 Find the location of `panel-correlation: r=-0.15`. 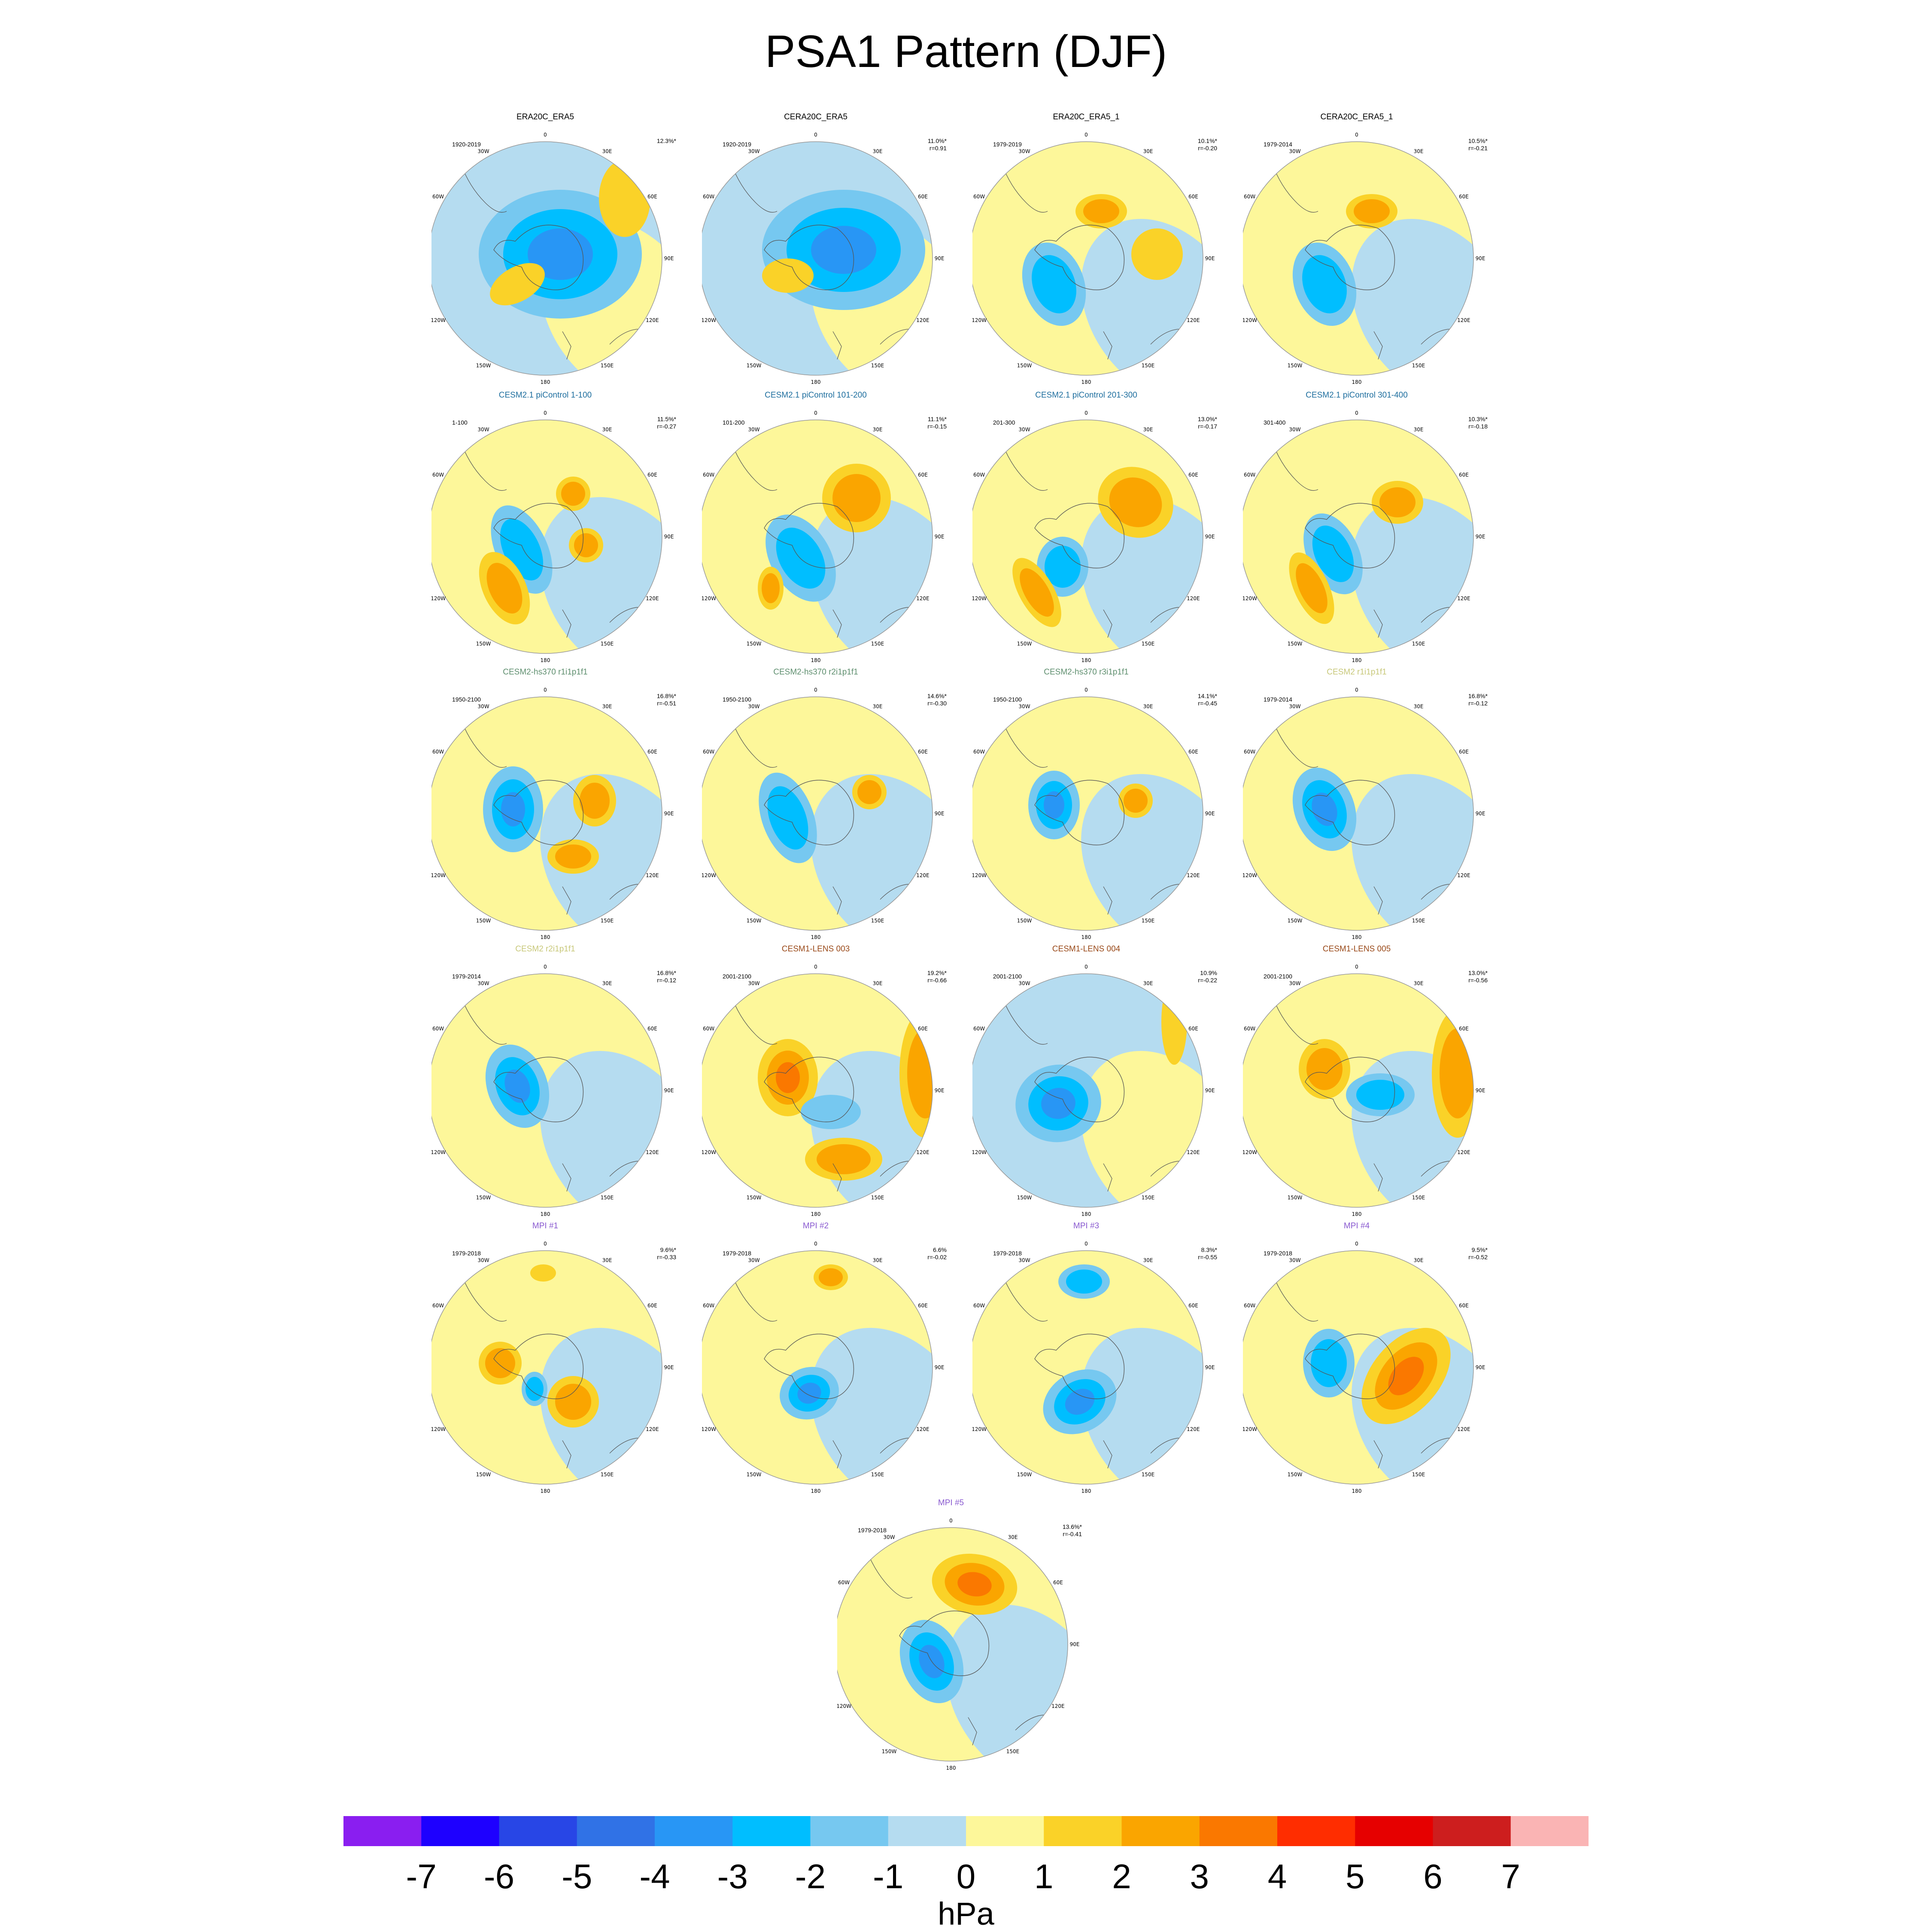

panel-correlation: r=-0.15 is located at coordinates (937, 426).